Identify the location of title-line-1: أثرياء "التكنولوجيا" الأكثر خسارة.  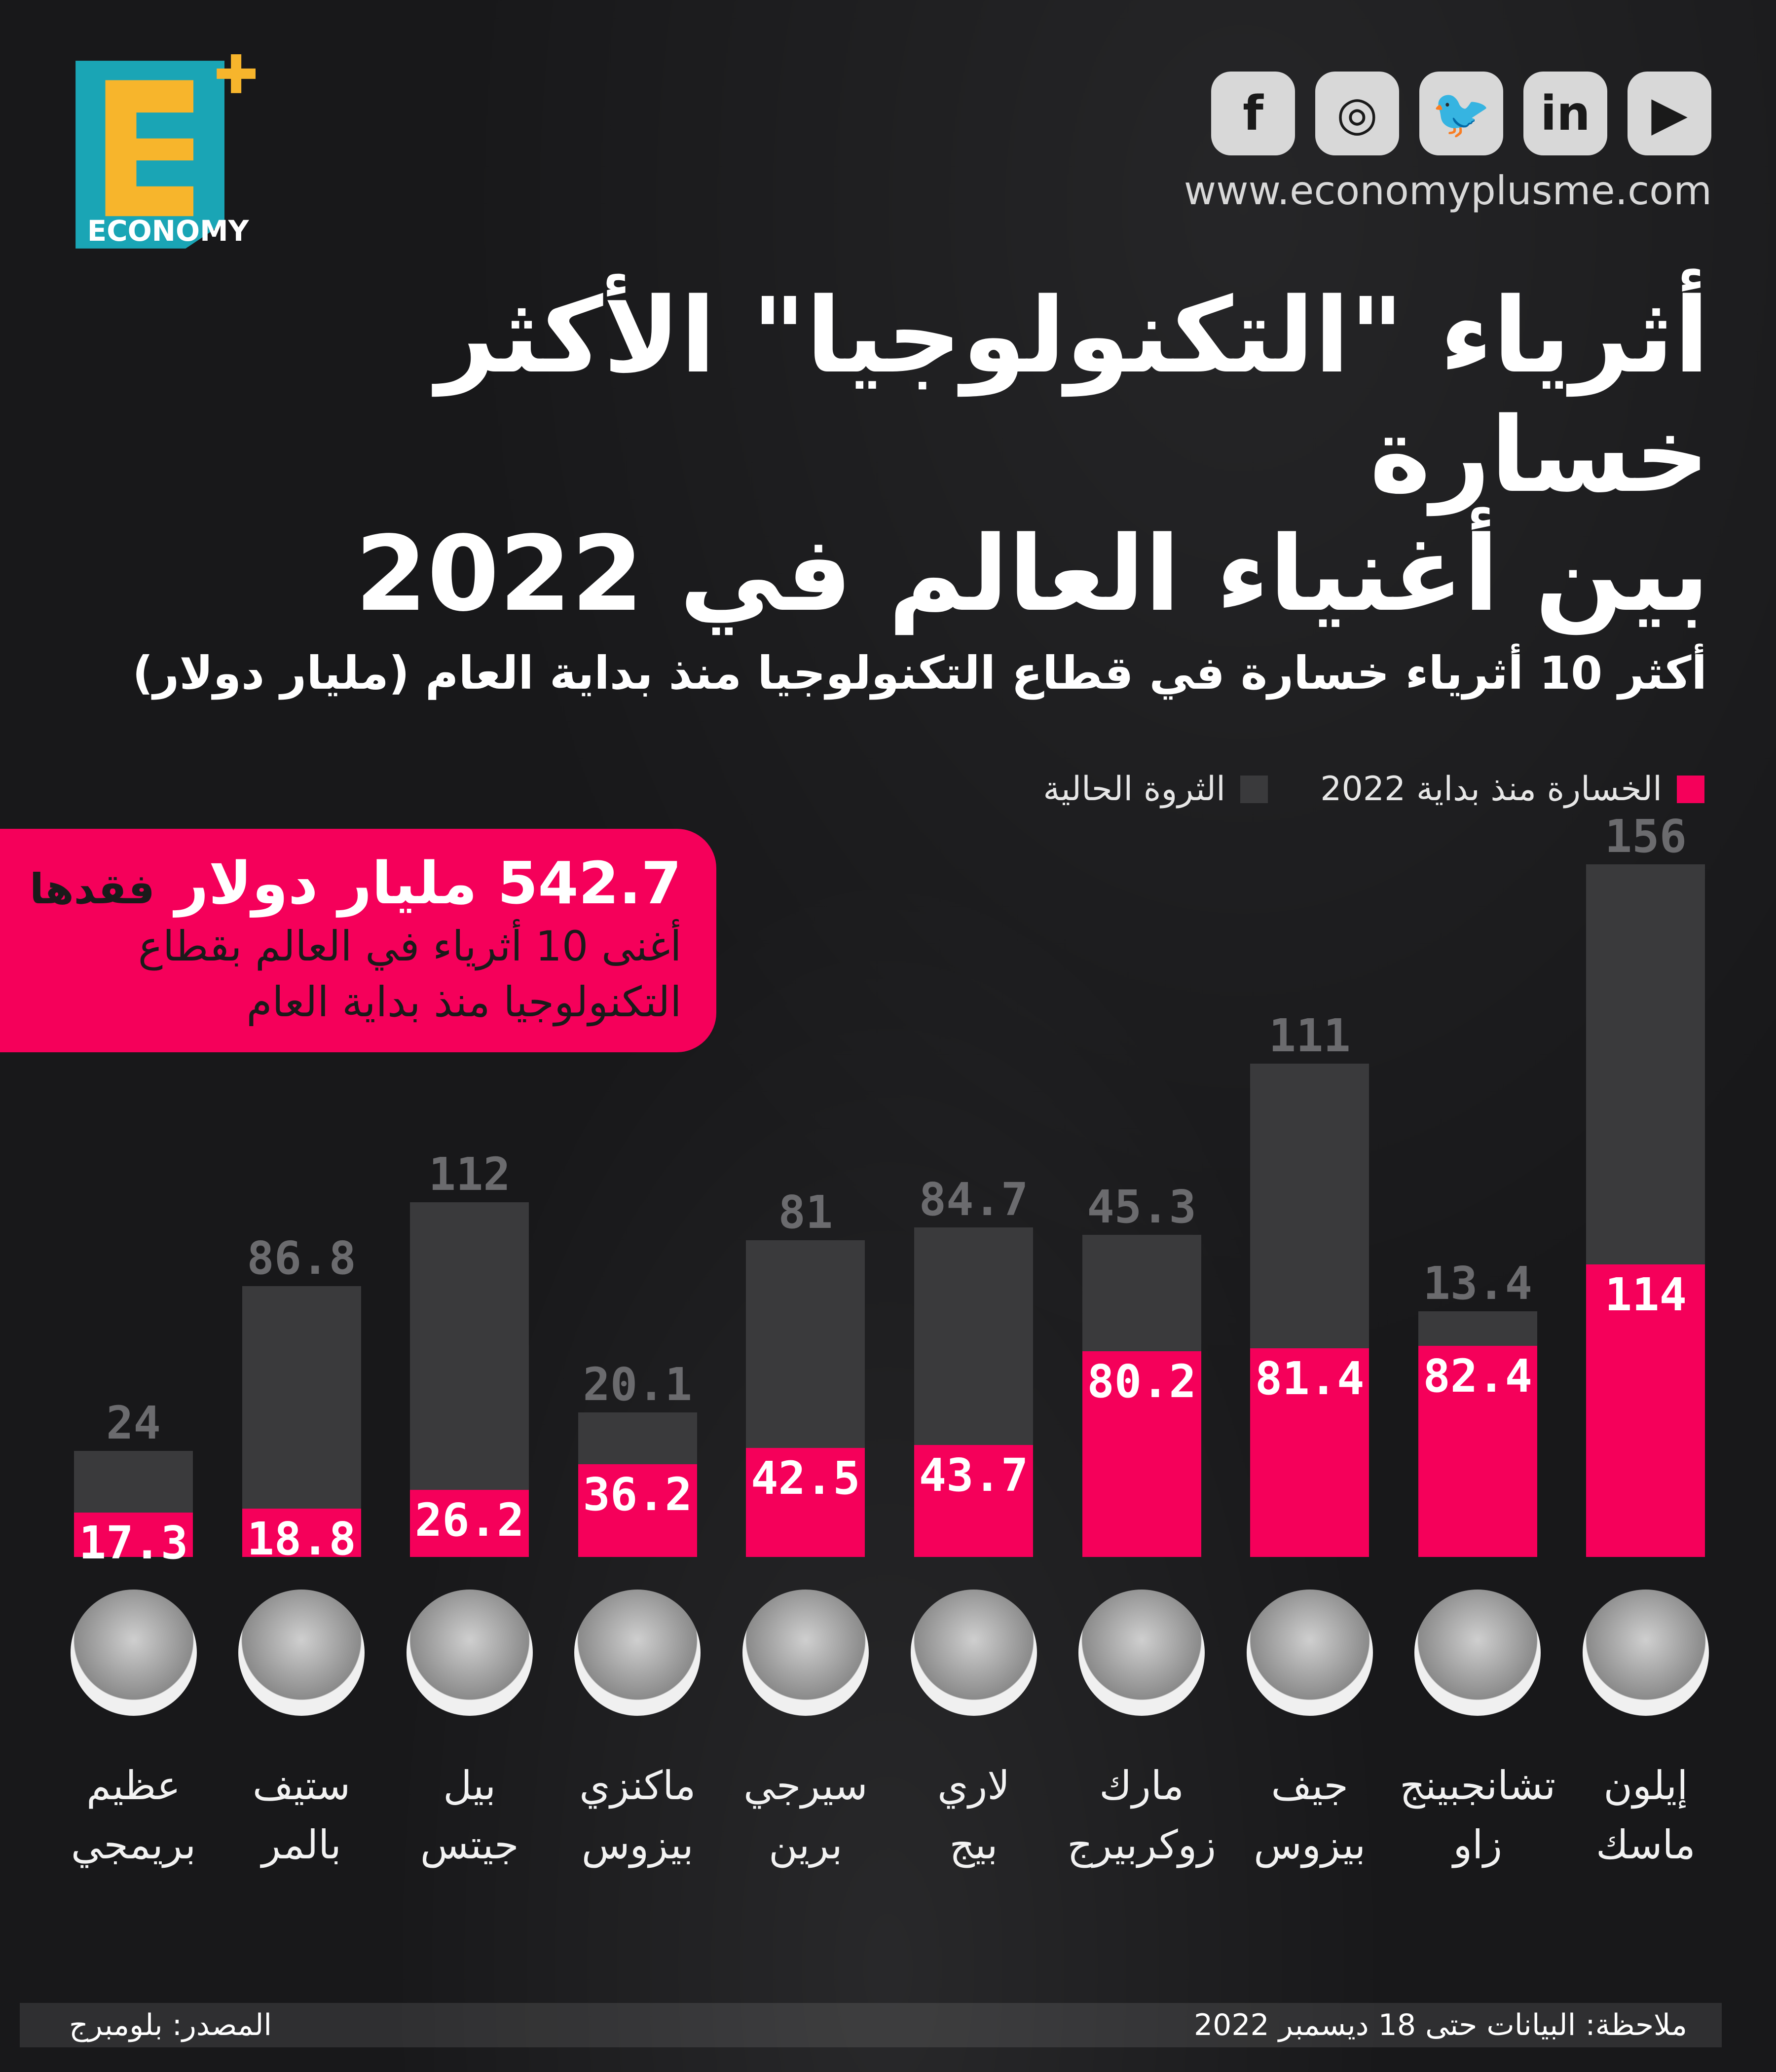
(1073, 396).